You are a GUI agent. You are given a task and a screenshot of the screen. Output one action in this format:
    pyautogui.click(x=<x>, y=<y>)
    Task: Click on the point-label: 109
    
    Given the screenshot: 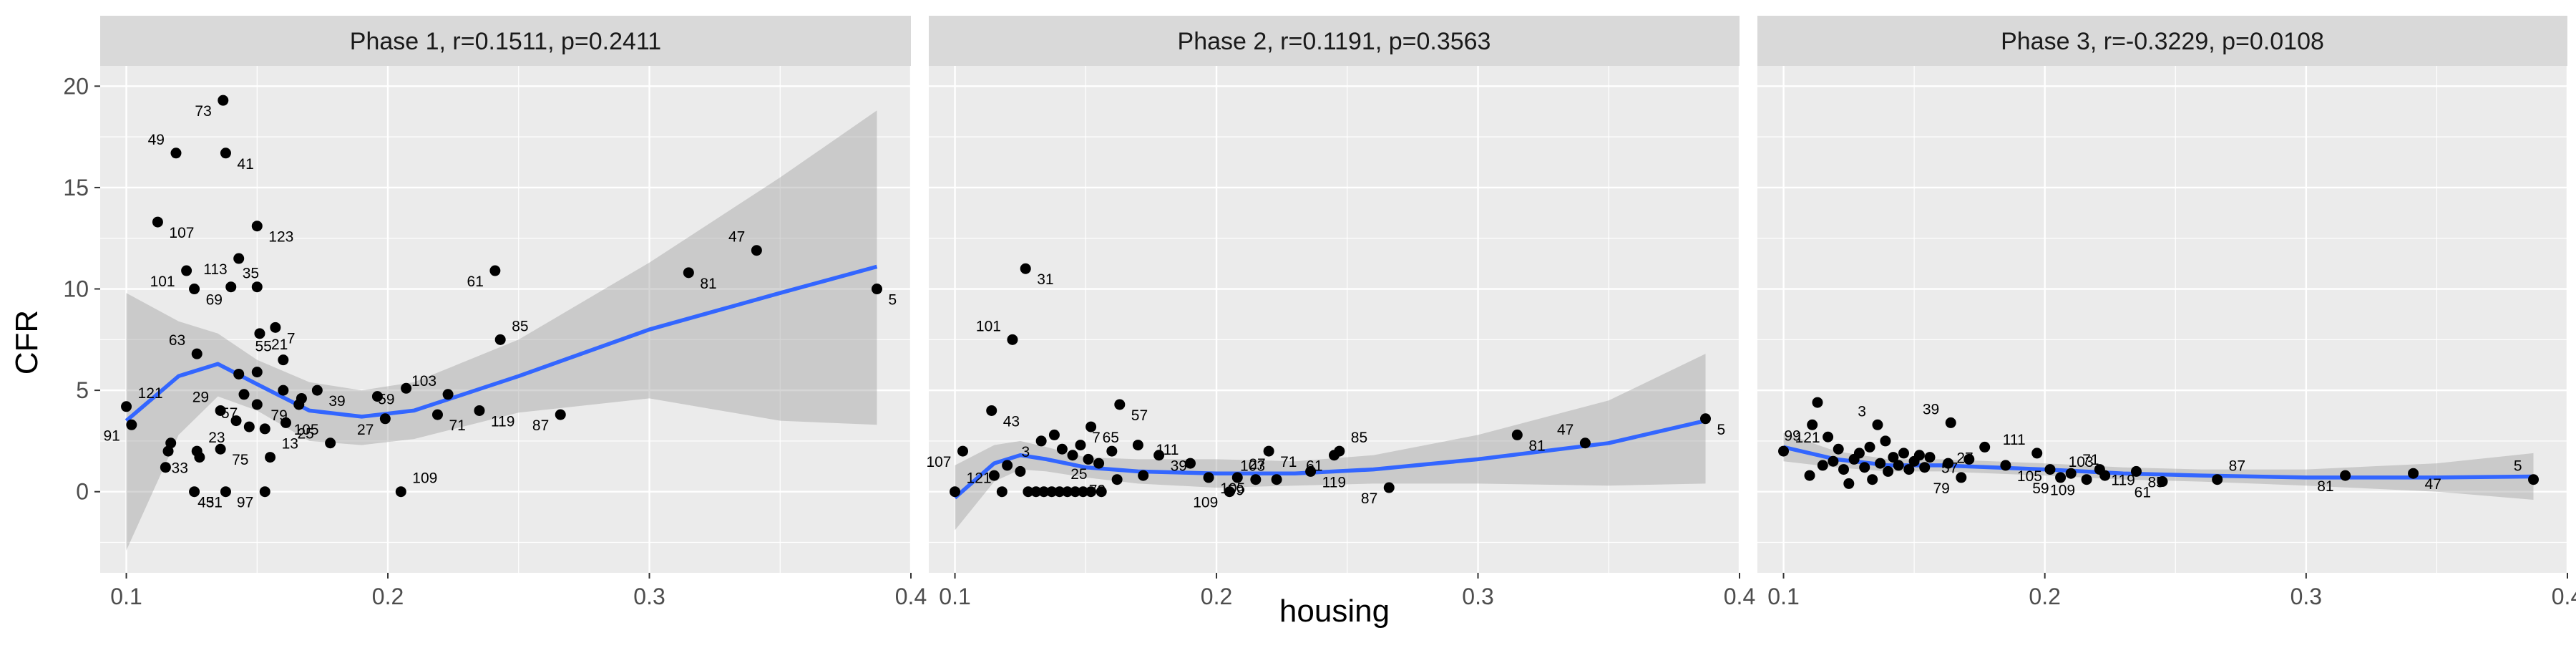 What is the action you would take?
    pyautogui.click(x=2062, y=491)
    